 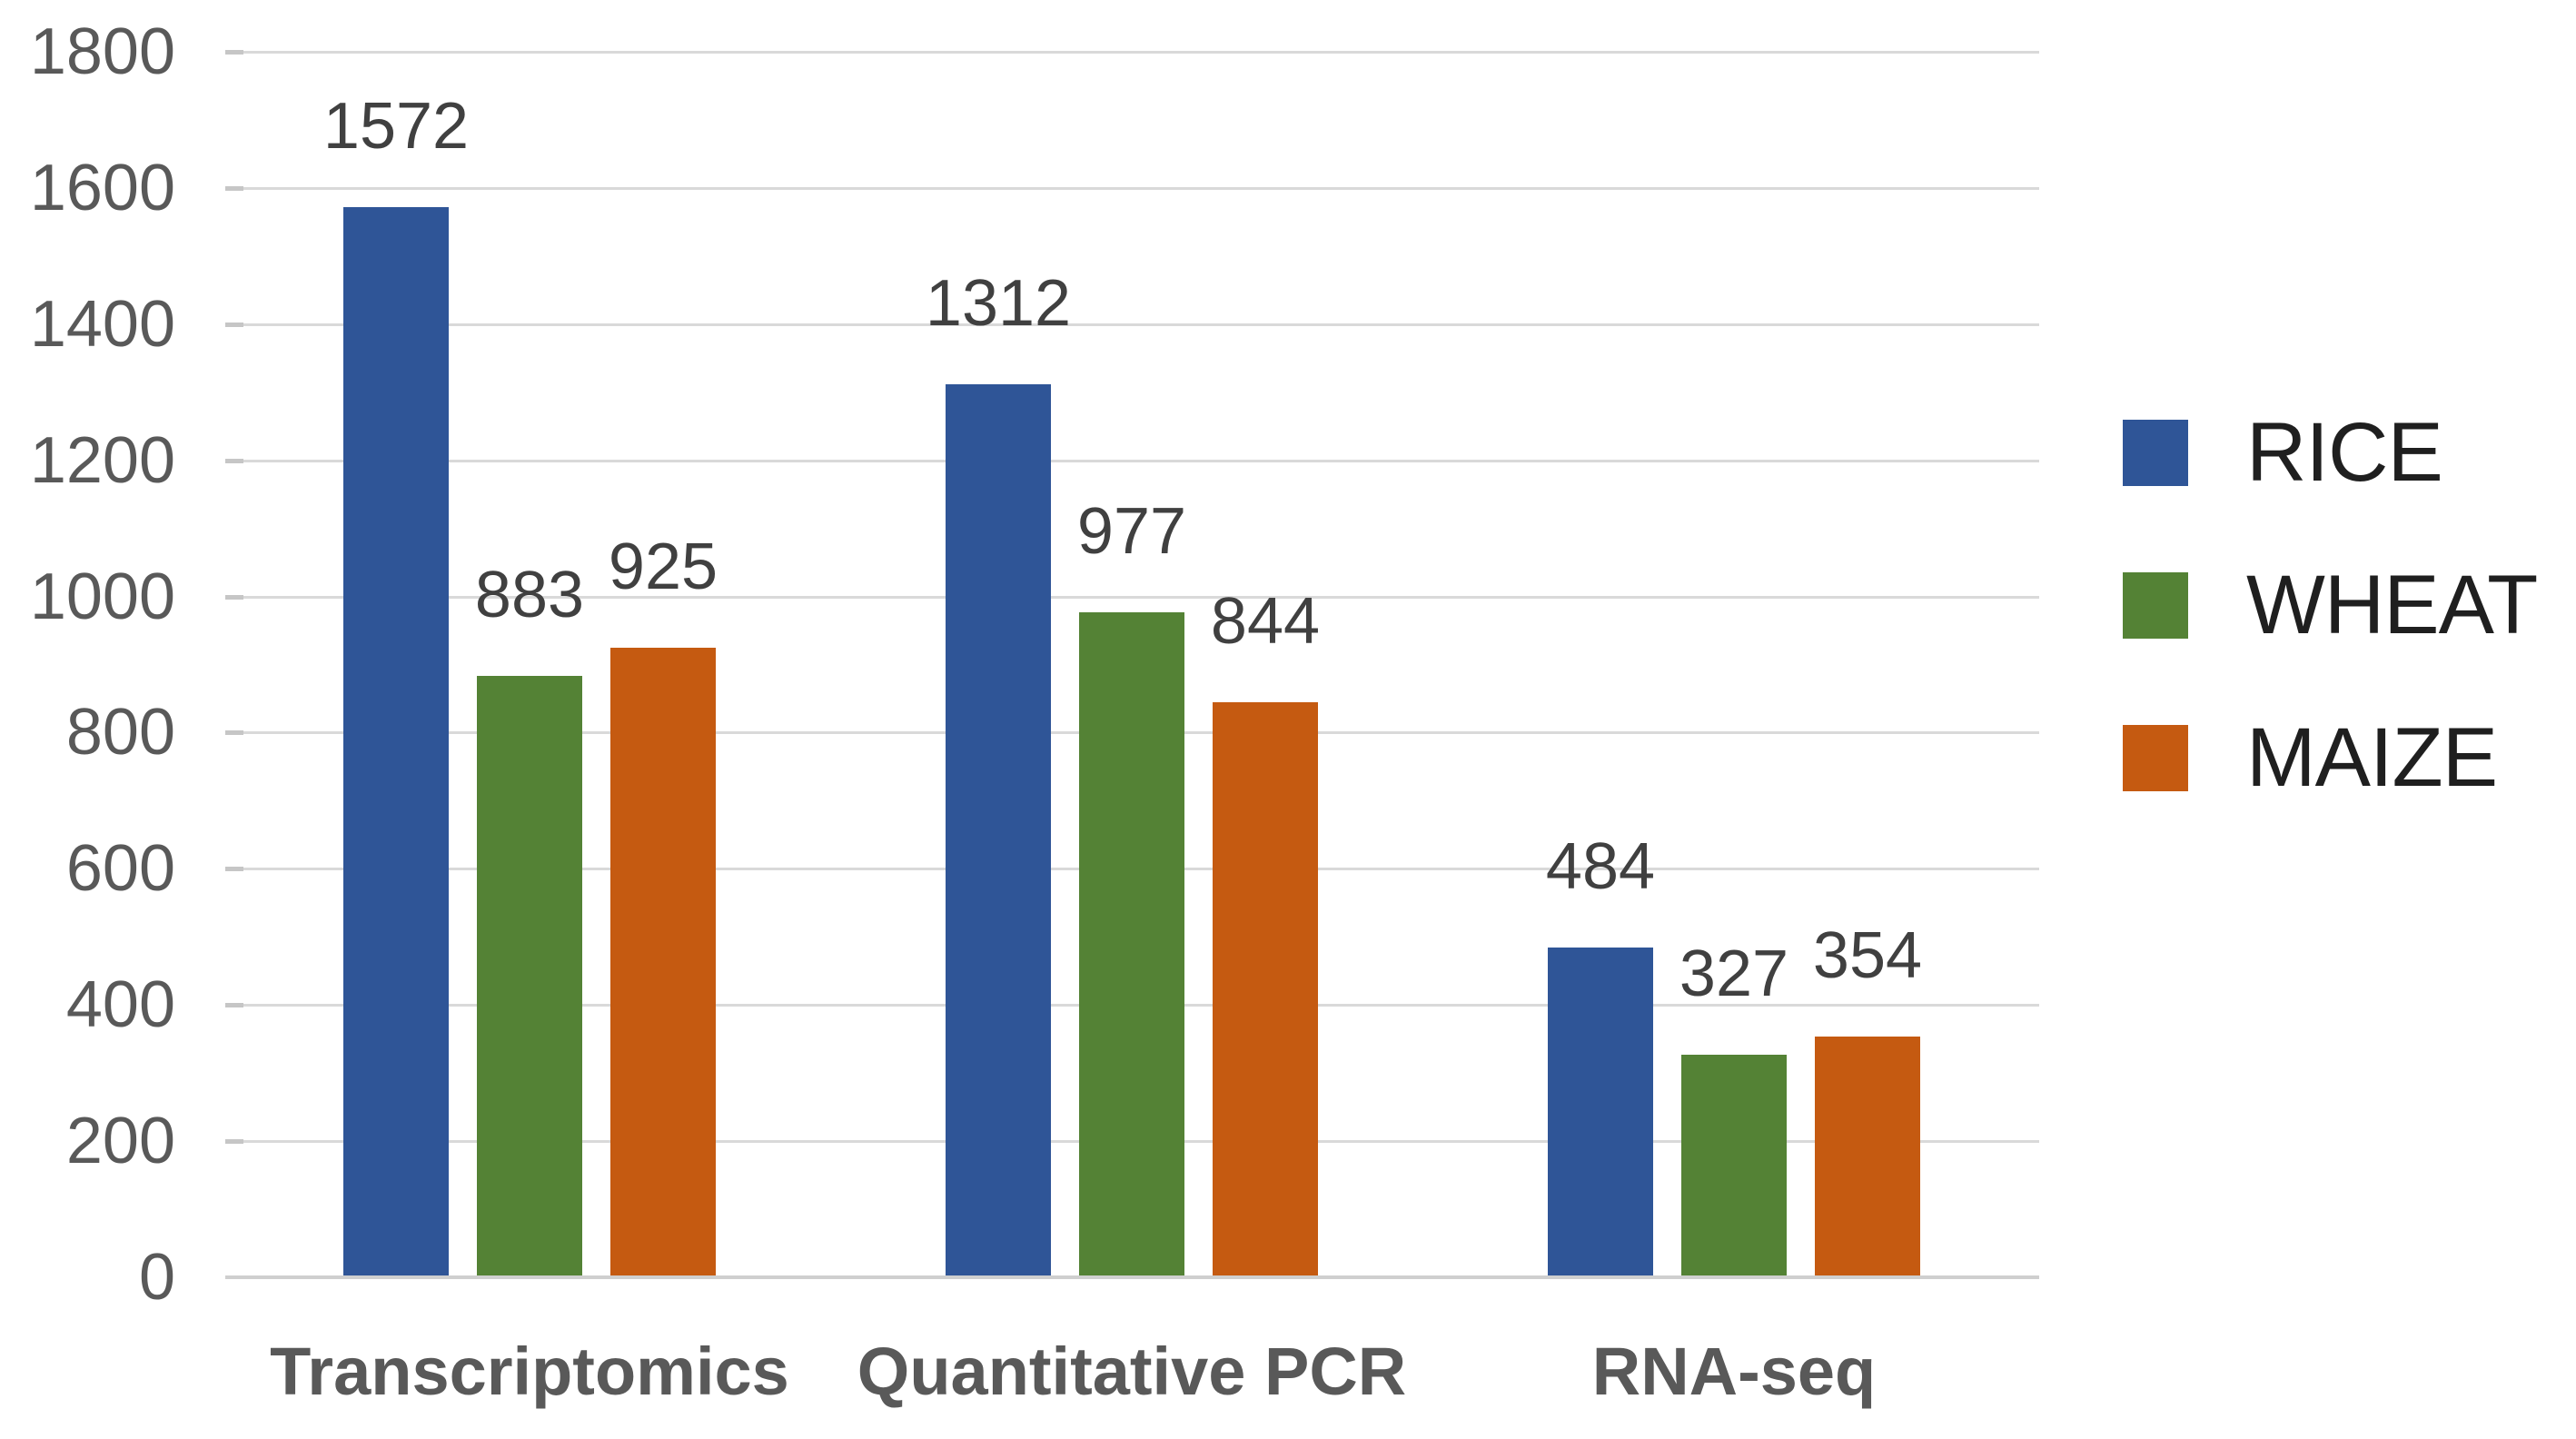 I want to click on data-label: 1312, so click(x=998, y=303).